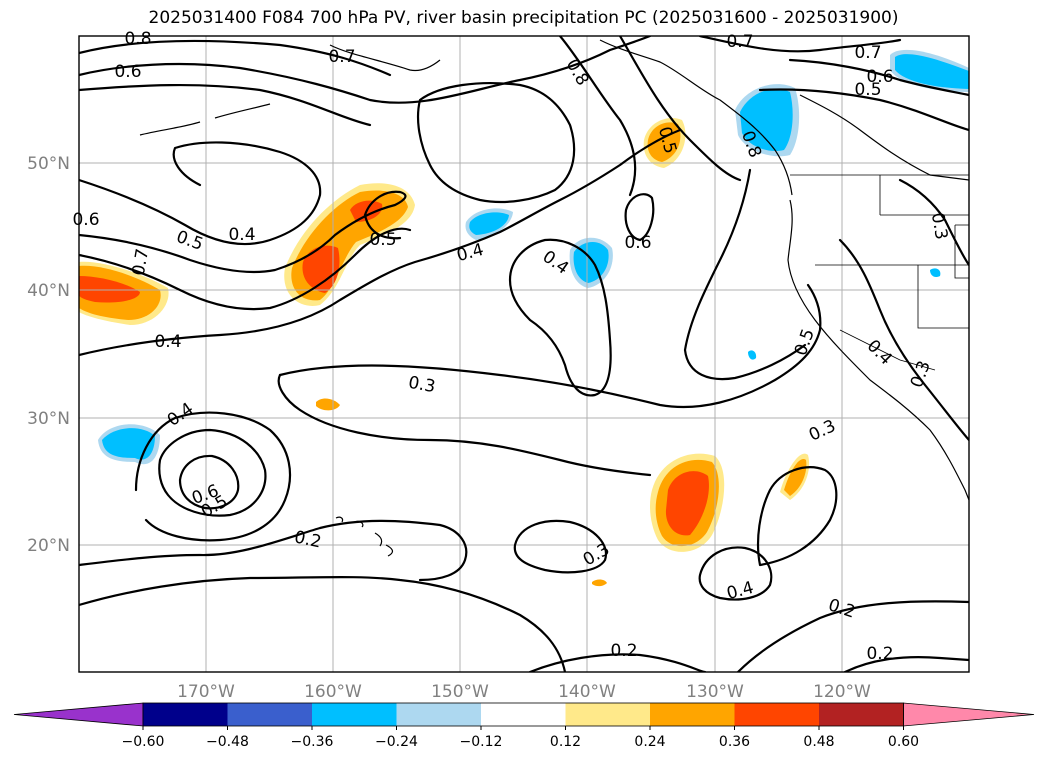 The image size is (1047, 765). What do you see at coordinates (460, 692) in the screenshot?
I see `lon-label: 150°W` at bounding box center [460, 692].